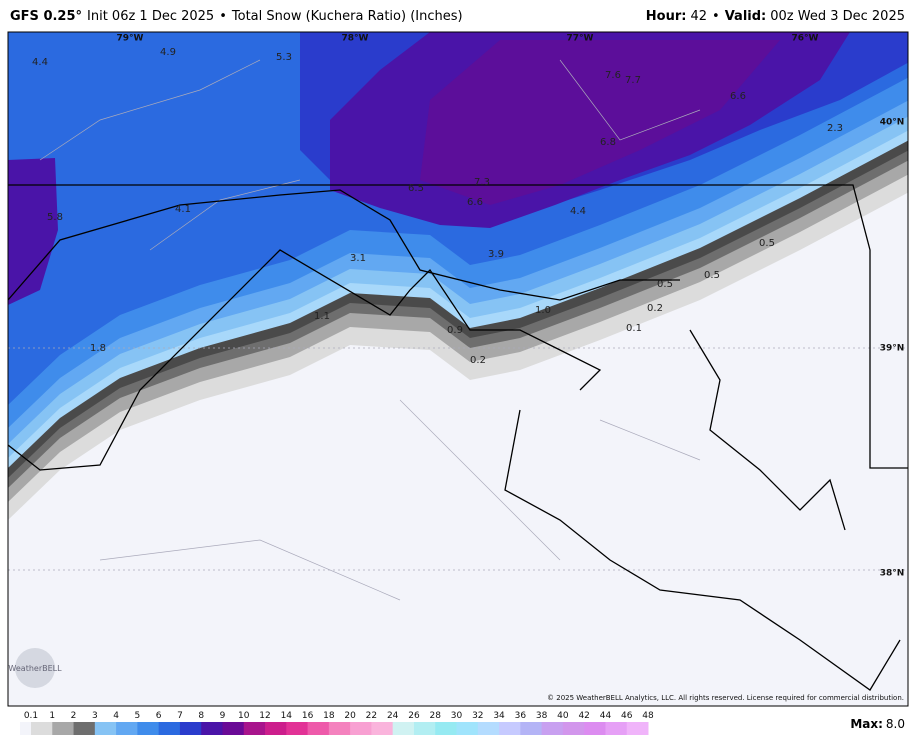 This screenshot has width=913, height=754. What do you see at coordinates (634, 328) in the screenshot?
I see `value: 0.1` at bounding box center [634, 328].